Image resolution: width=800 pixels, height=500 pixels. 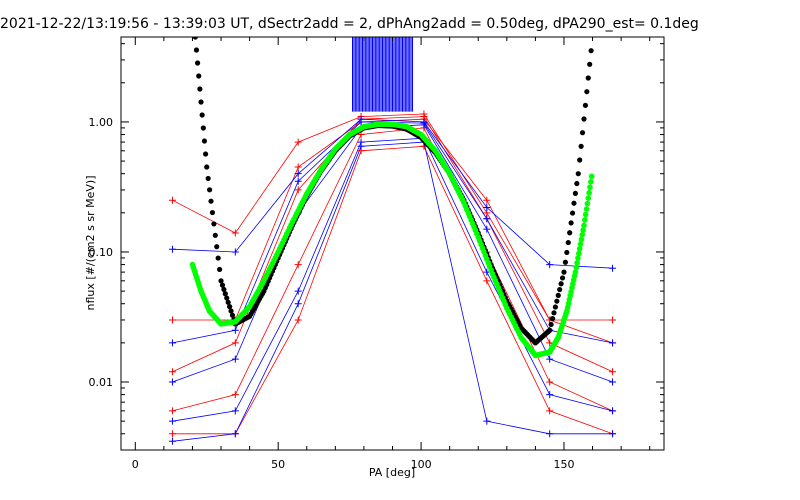 What do you see at coordinates (563, 464) in the screenshot?
I see `x-tick-label: 150` at bounding box center [563, 464].